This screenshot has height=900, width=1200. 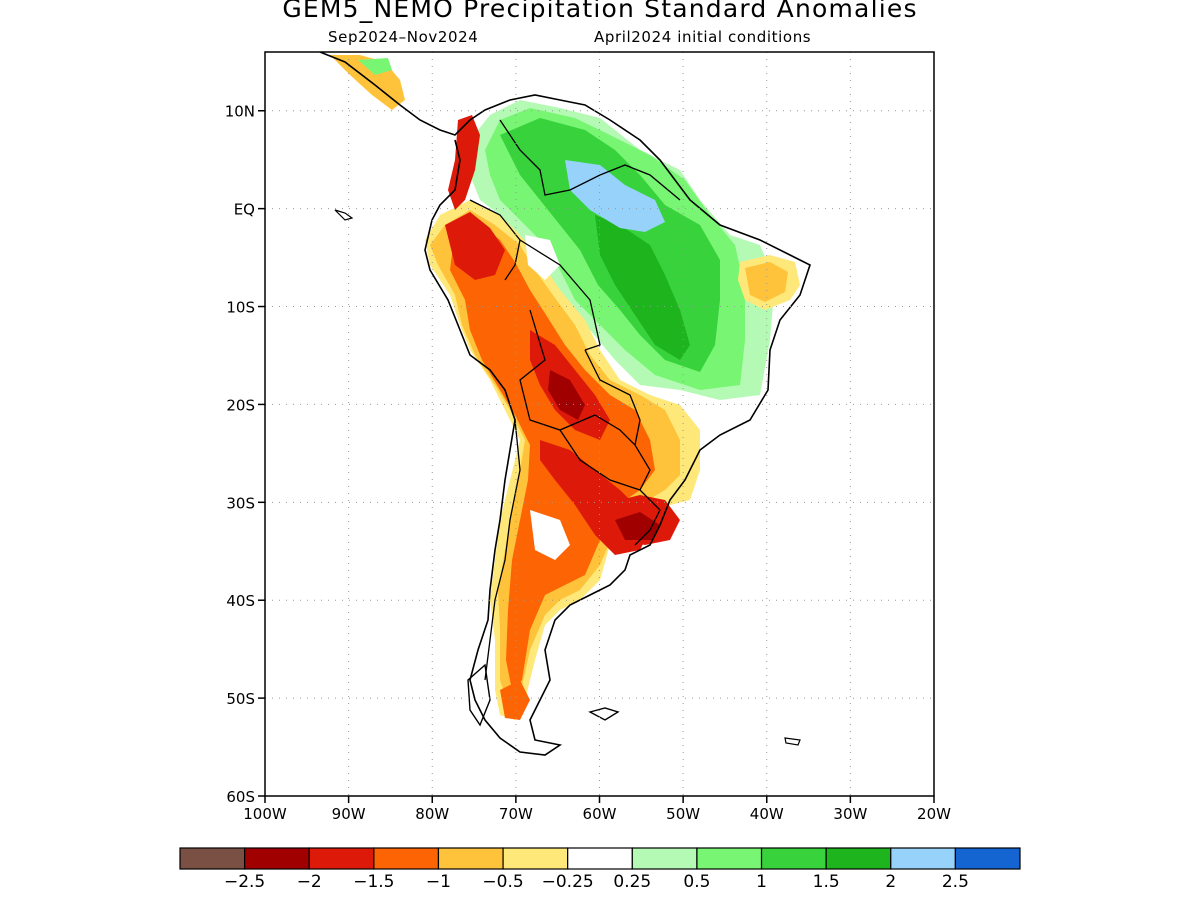 What do you see at coordinates (934, 814) in the screenshot?
I see `lon-tick-label: 20W` at bounding box center [934, 814].